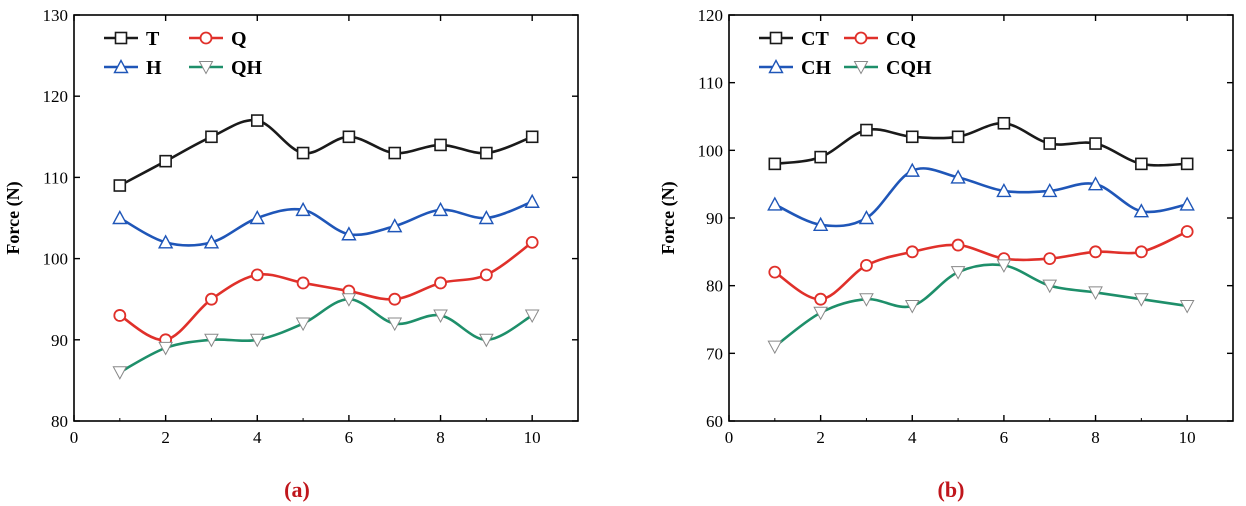 This screenshot has height=506, width=1246. What do you see at coordinates (349, 437) in the screenshot?
I see `x-tick-label: 6` at bounding box center [349, 437].